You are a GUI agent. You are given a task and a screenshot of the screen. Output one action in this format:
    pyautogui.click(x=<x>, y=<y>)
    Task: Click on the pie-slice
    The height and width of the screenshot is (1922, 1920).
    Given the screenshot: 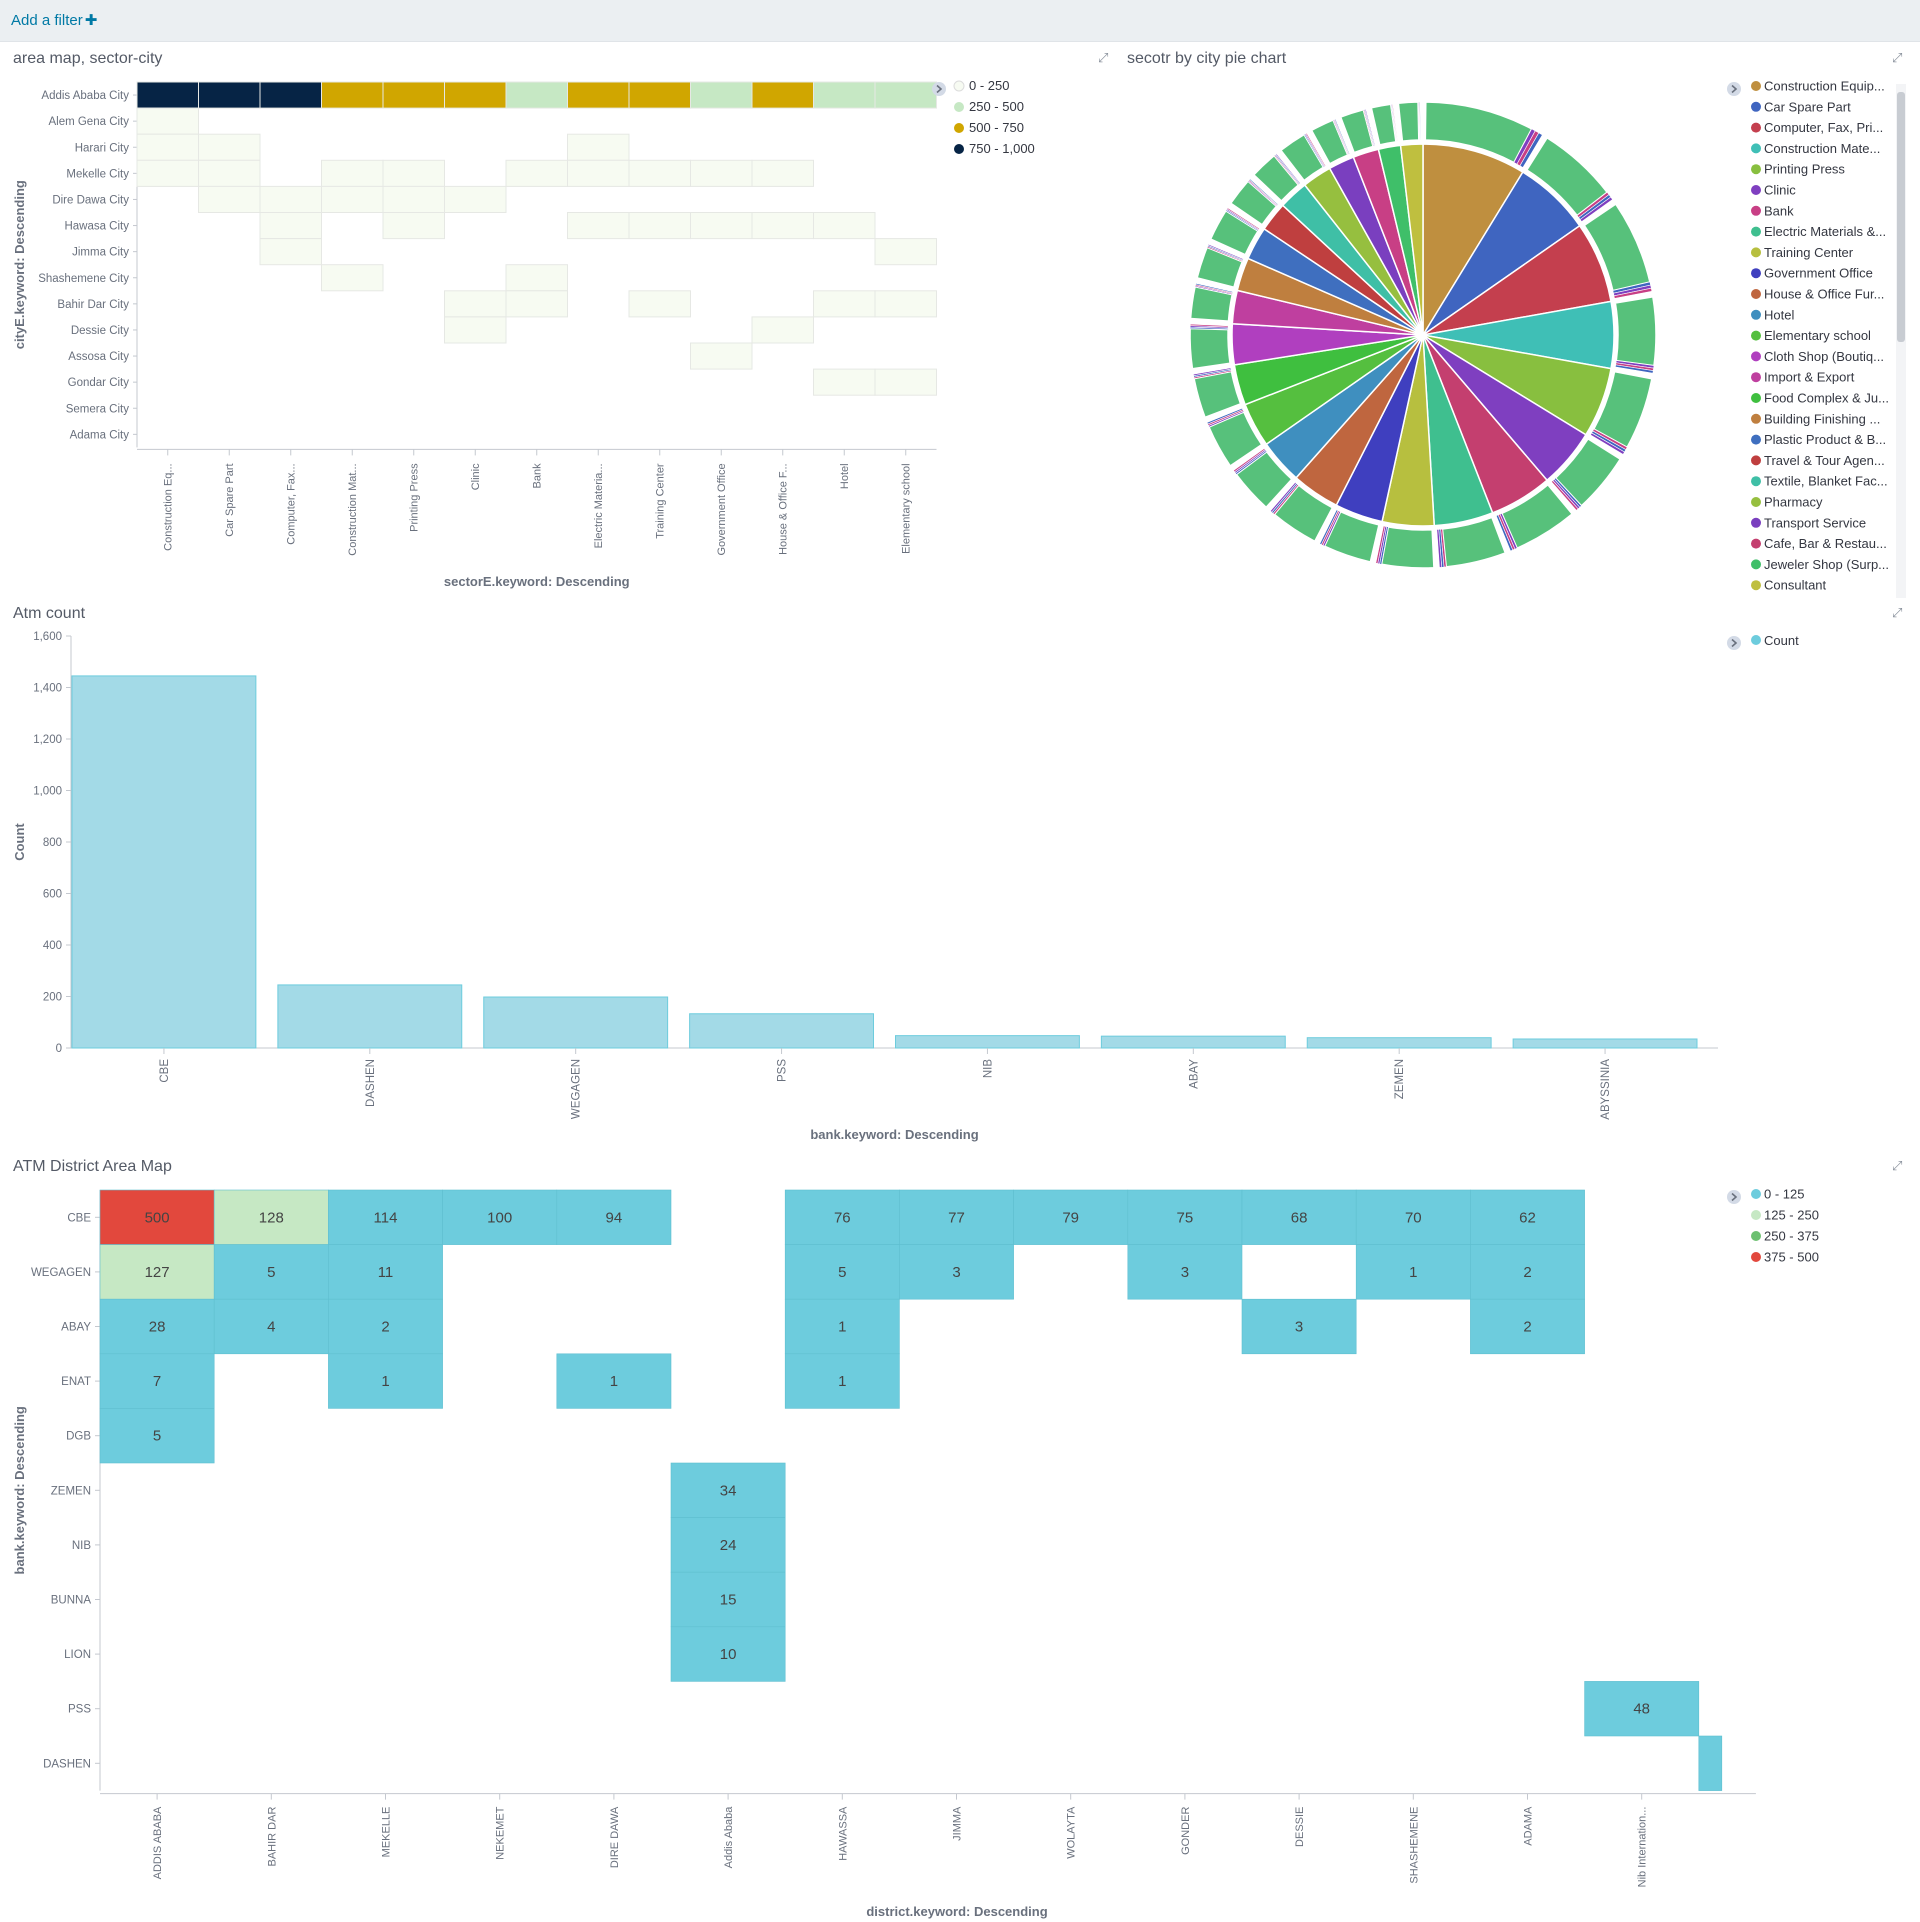 What is the action you would take?
    pyautogui.click(x=1411, y=239)
    